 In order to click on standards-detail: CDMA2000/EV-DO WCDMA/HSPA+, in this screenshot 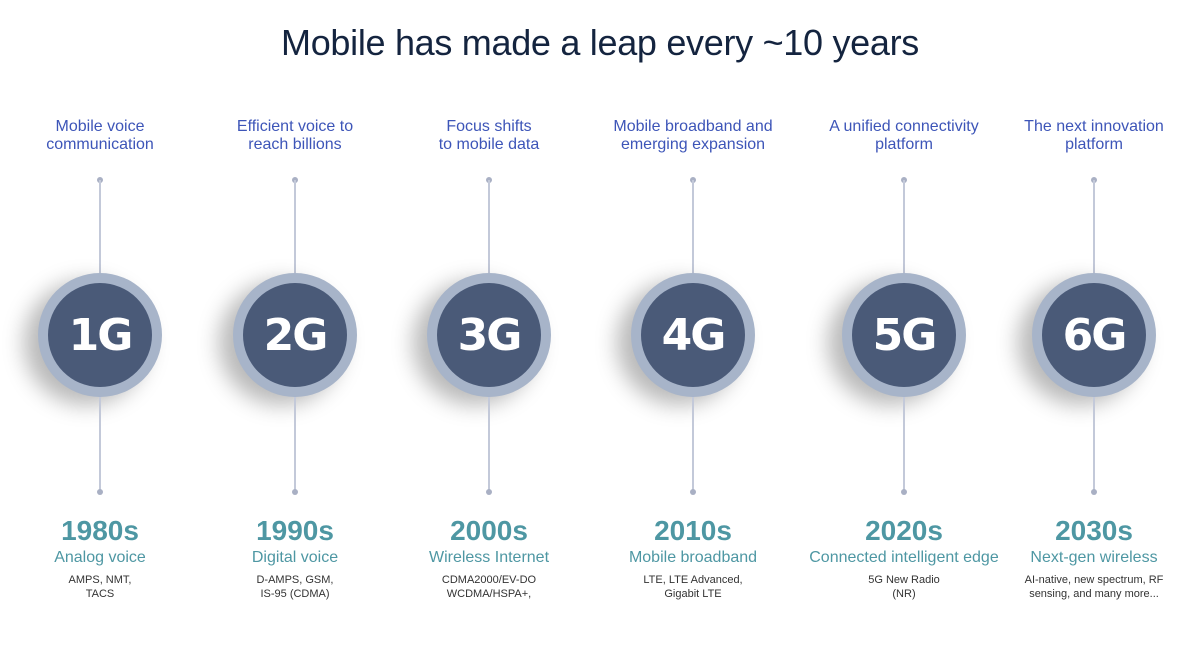, I will do `click(489, 587)`.